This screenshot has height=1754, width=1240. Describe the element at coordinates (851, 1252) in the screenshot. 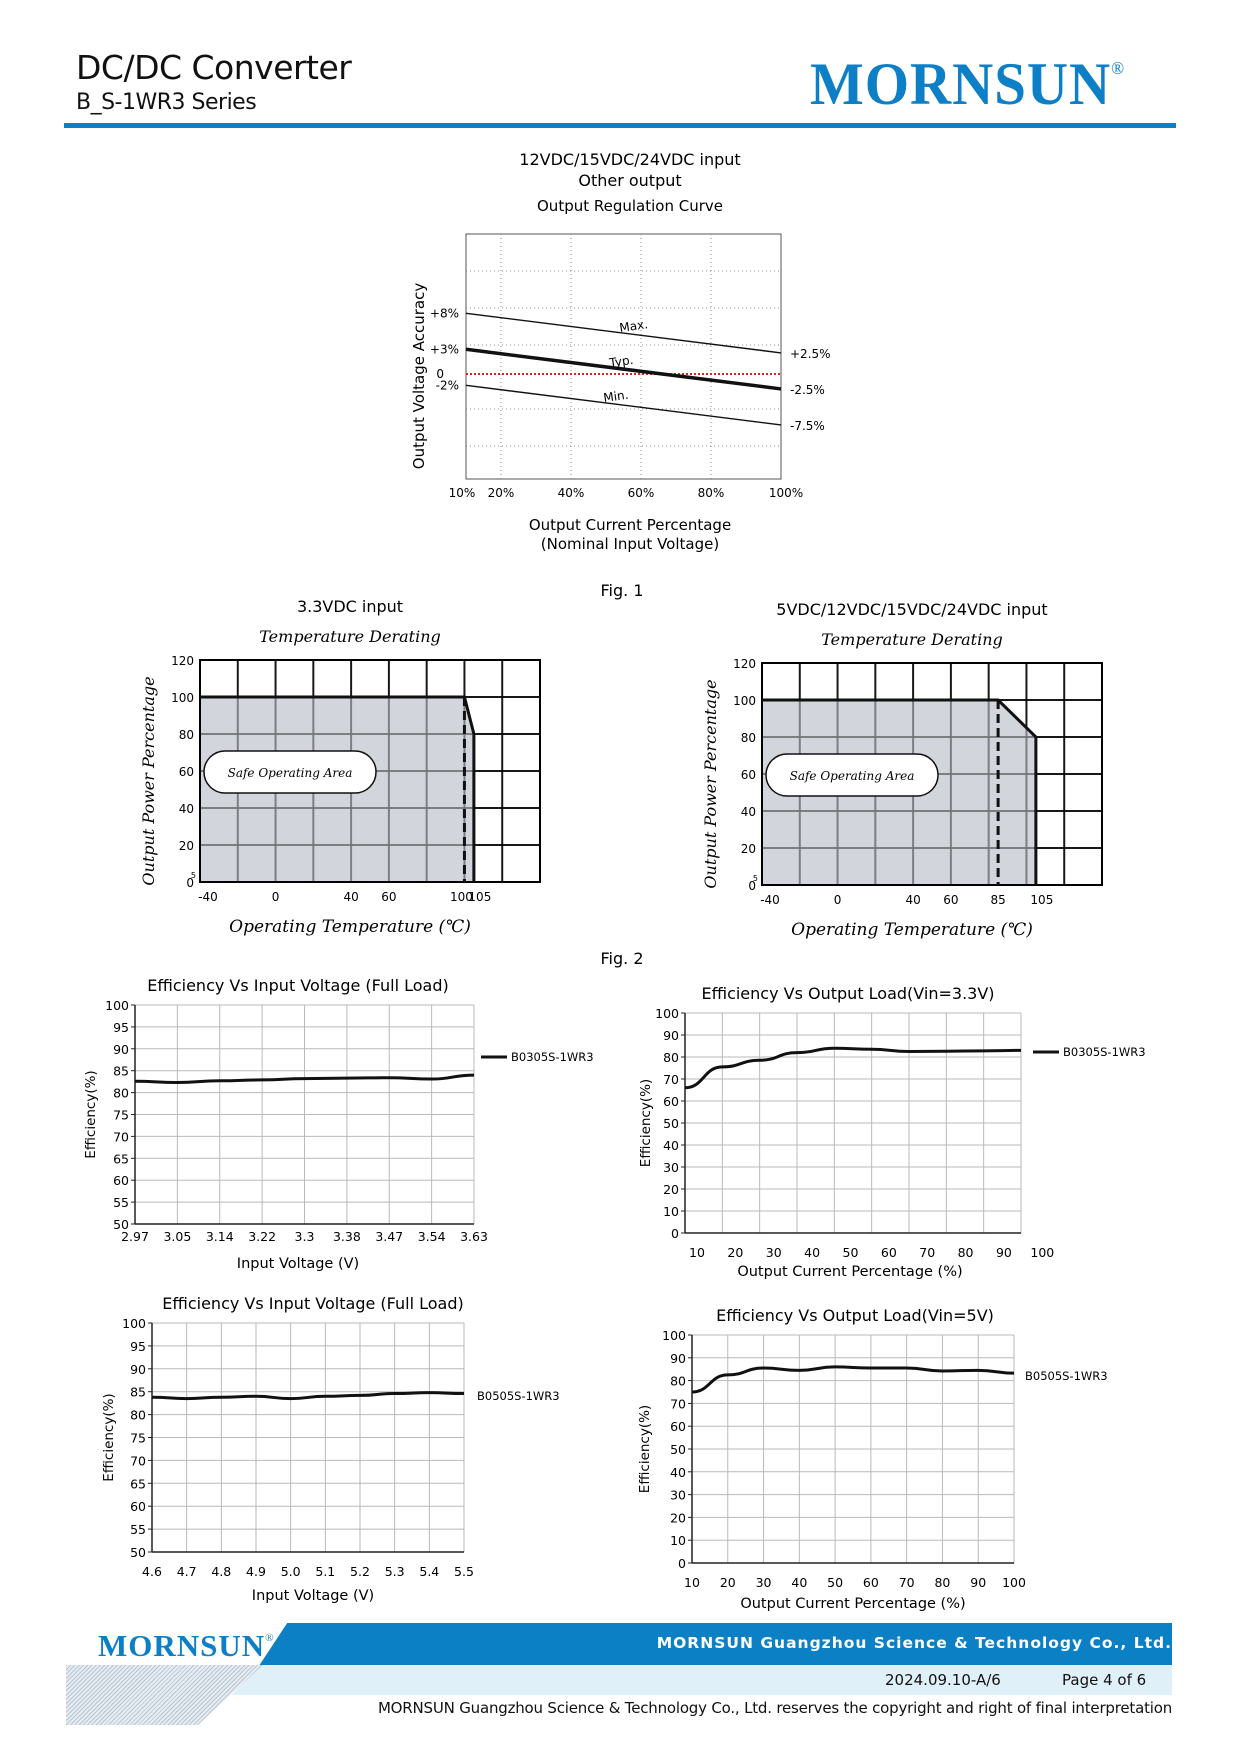

I see `x-tick-label: 50` at that location.